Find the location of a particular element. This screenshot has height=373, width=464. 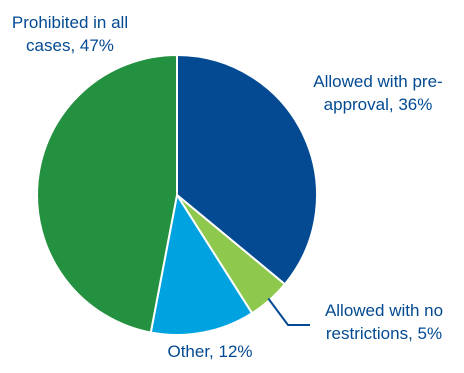

slice-label-allowed-with-no-restrictions: Allowed with no restrictions, 5% is located at coordinates (384, 322).